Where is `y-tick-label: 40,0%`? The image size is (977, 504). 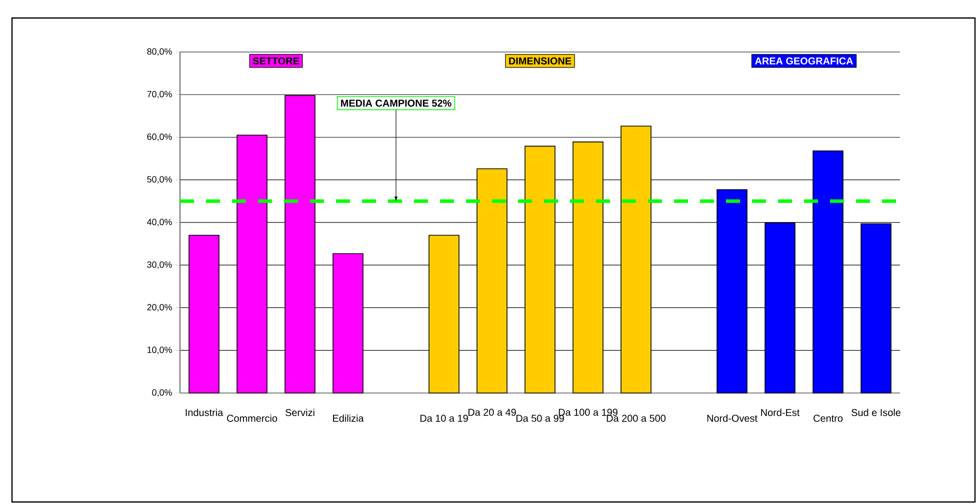 y-tick-label: 40,0% is located at coordinates (159, 222).